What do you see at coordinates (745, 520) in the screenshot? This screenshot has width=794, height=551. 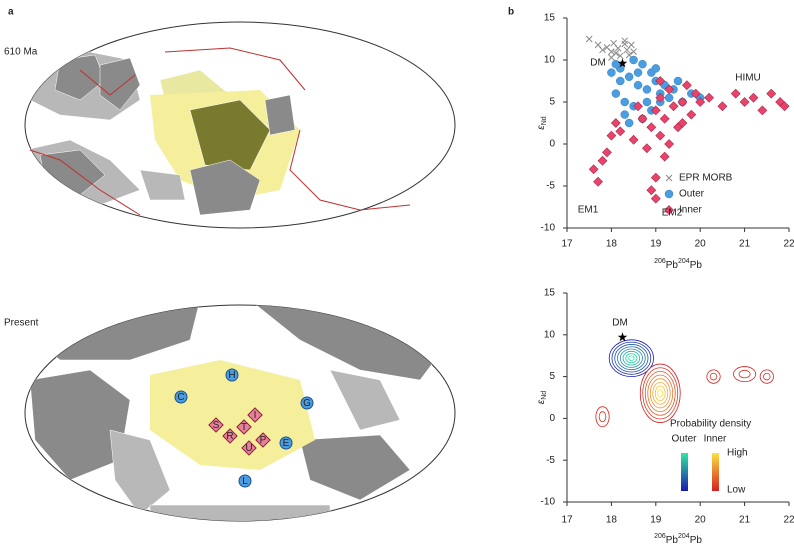 I see `x-tick-label: 21` at bounding box center [745, 520].